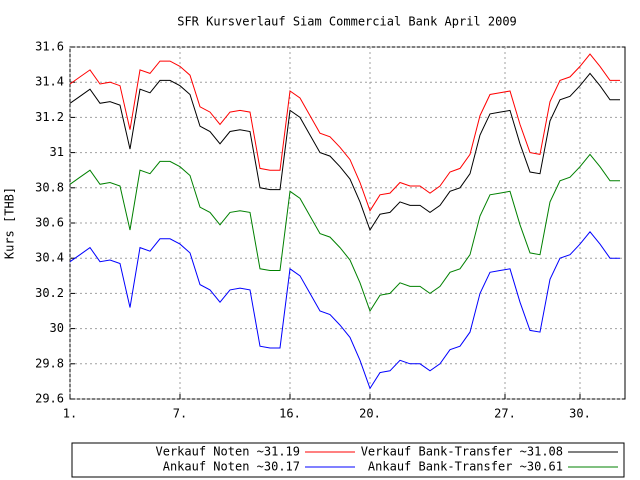 The image size is (640, 480). Describe the element at coordinates (49, 82) in the screenshot. I see `y-tick-label: 31.4` at that location.